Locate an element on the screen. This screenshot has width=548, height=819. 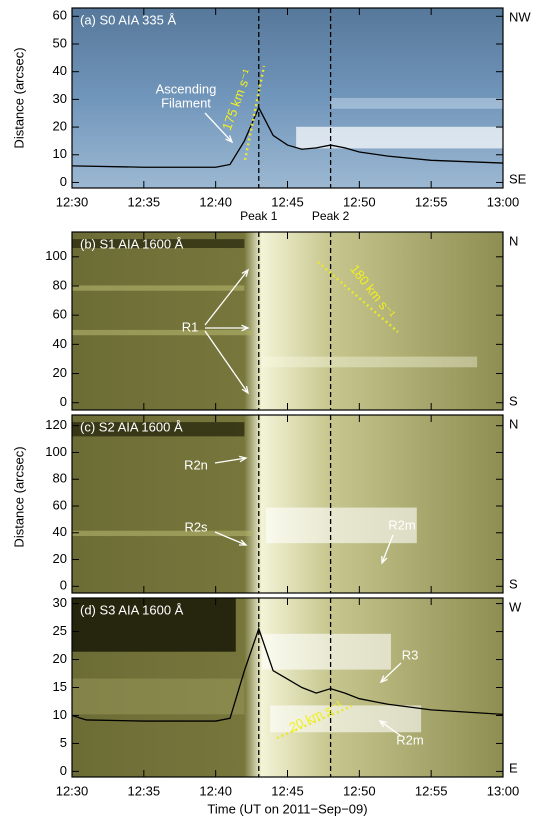
annotation: R2n is located at coordinates (196, 464).